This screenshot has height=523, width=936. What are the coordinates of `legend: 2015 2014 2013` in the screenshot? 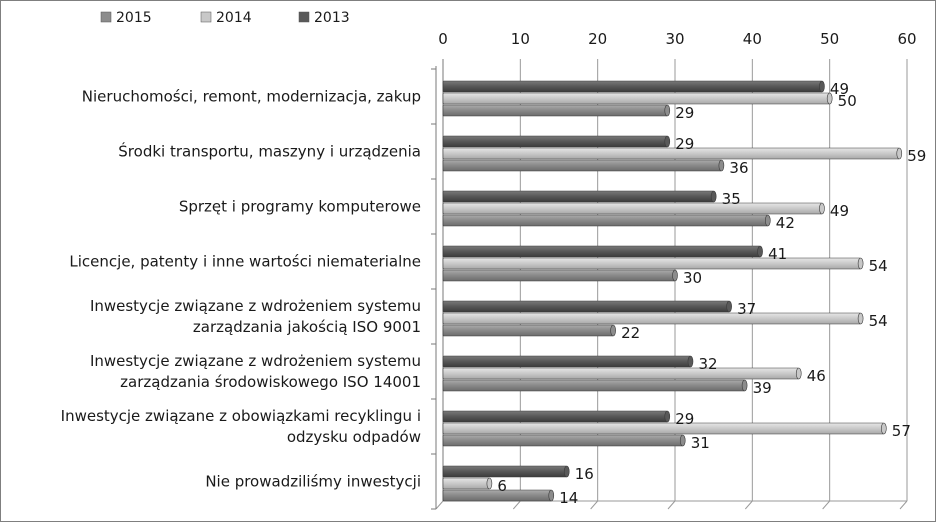 It's located at (225, 18).